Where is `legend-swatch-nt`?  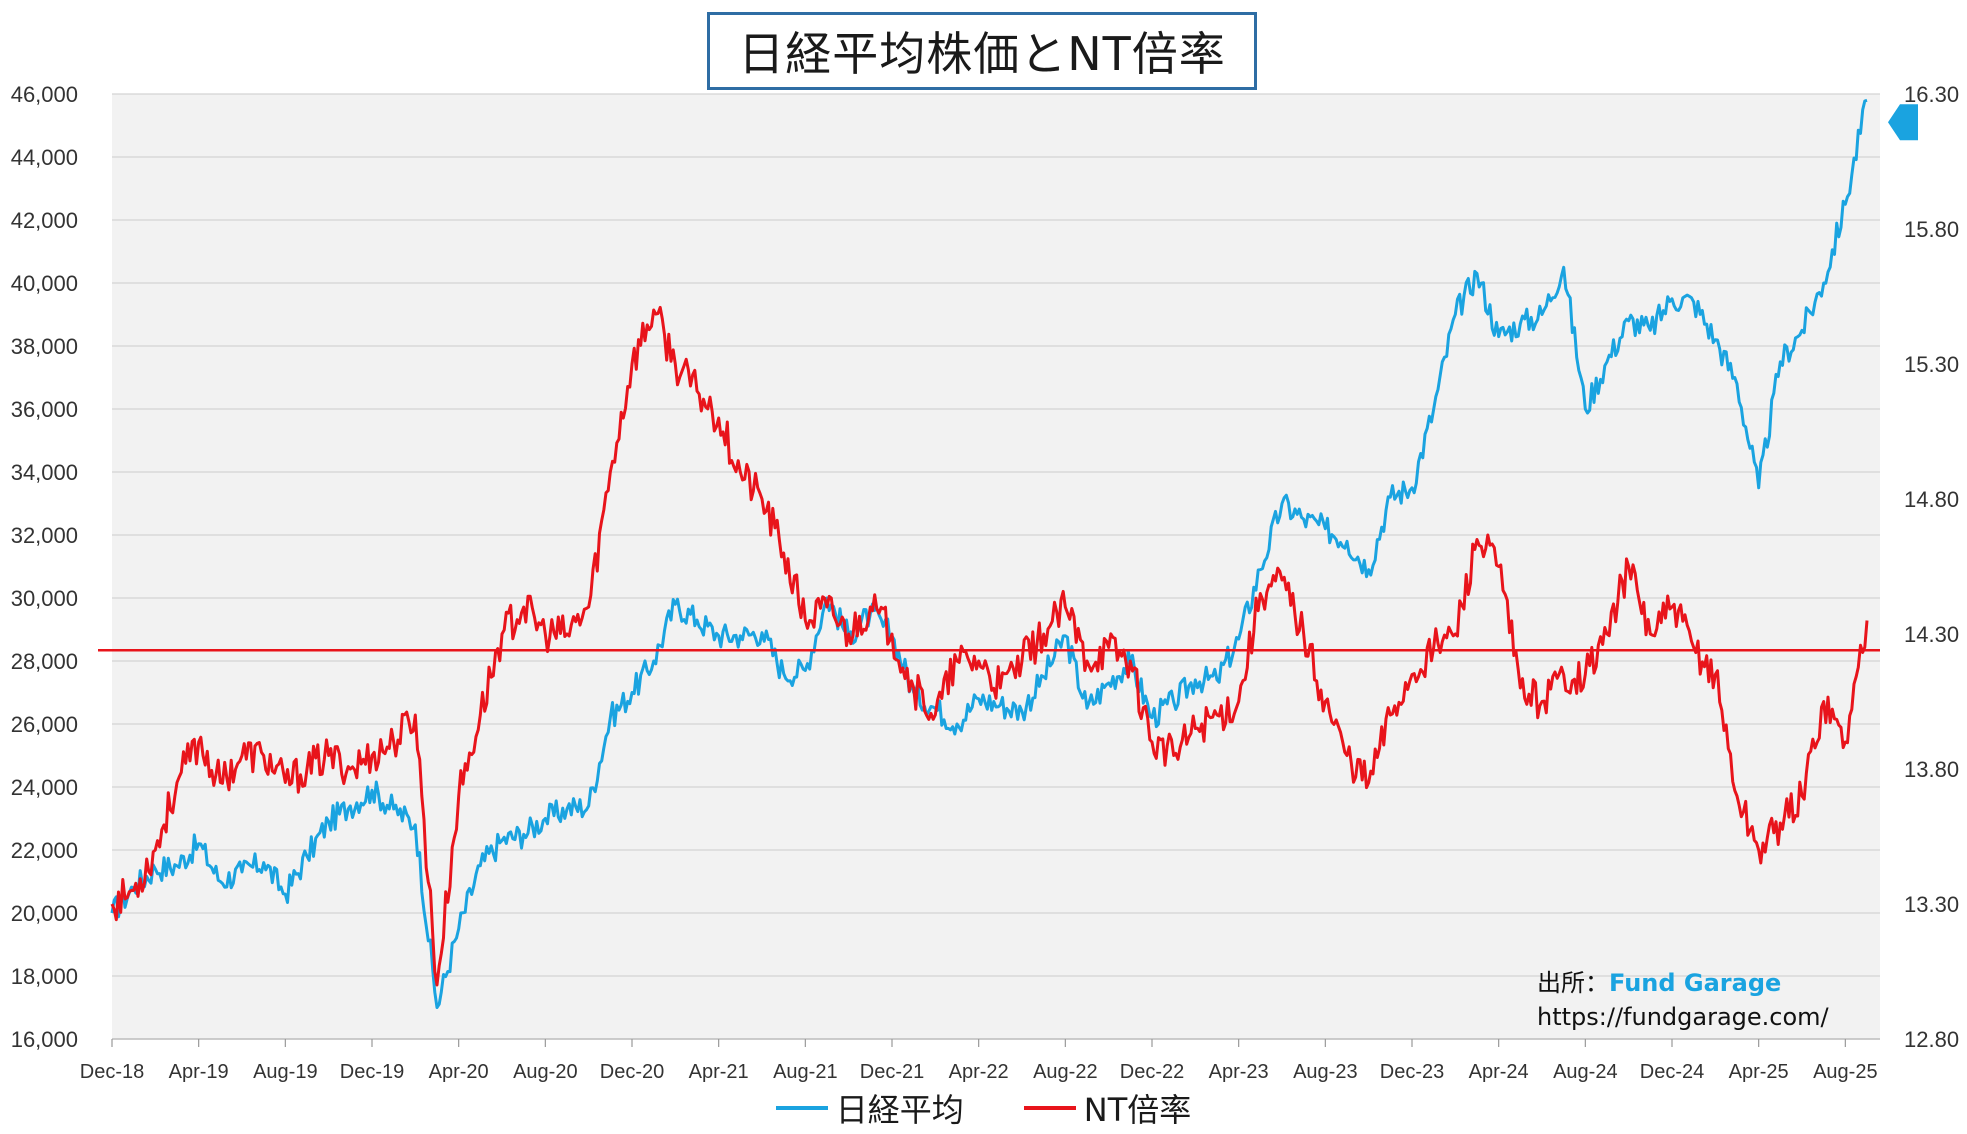
legend-swatch-nt is located at coordinates (1049, 1108).